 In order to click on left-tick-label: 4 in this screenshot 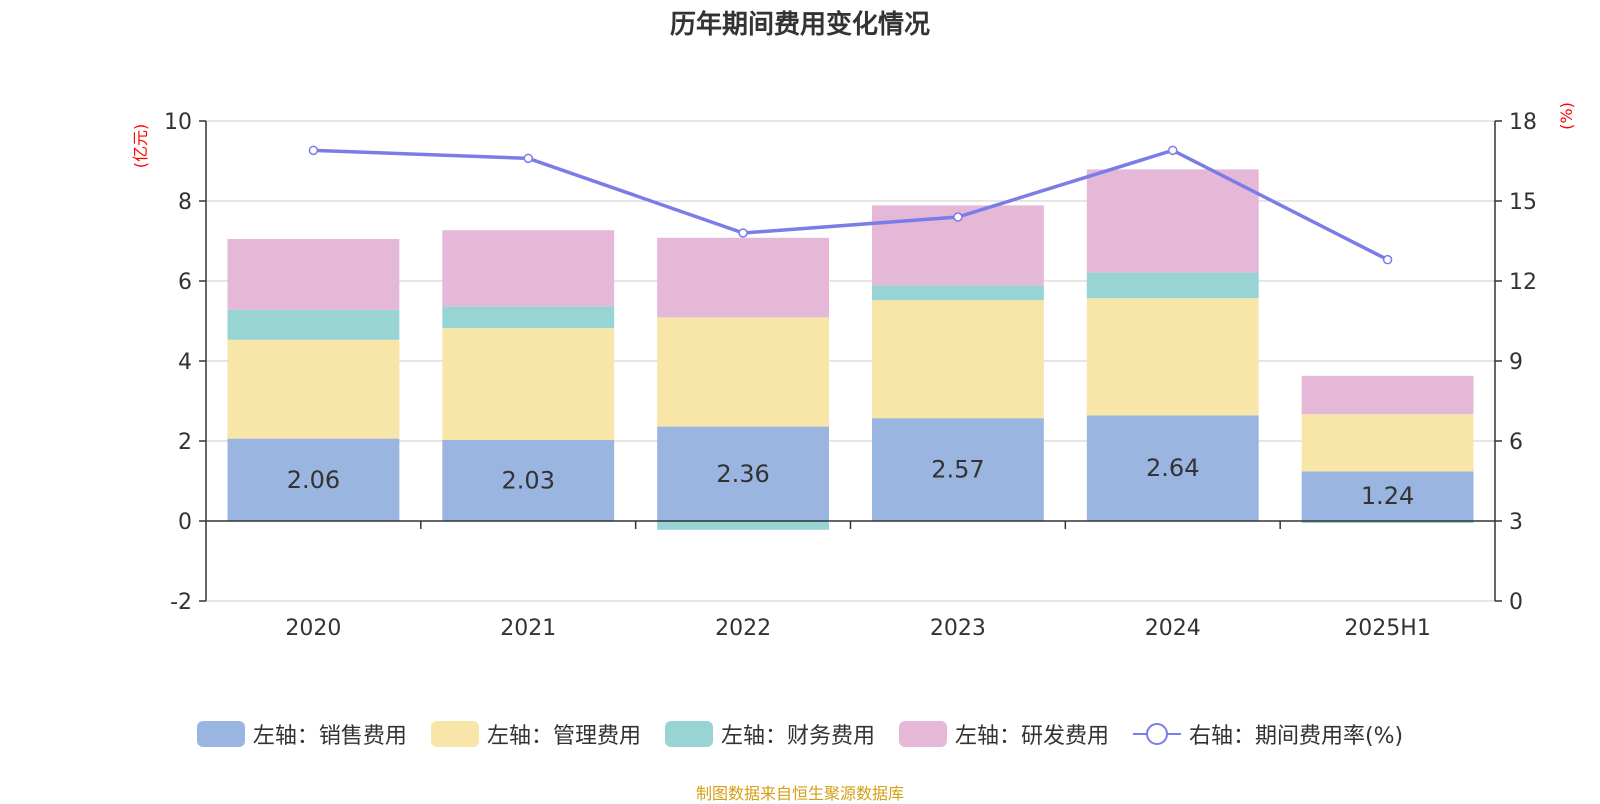, I will do `click(185, 362)`.